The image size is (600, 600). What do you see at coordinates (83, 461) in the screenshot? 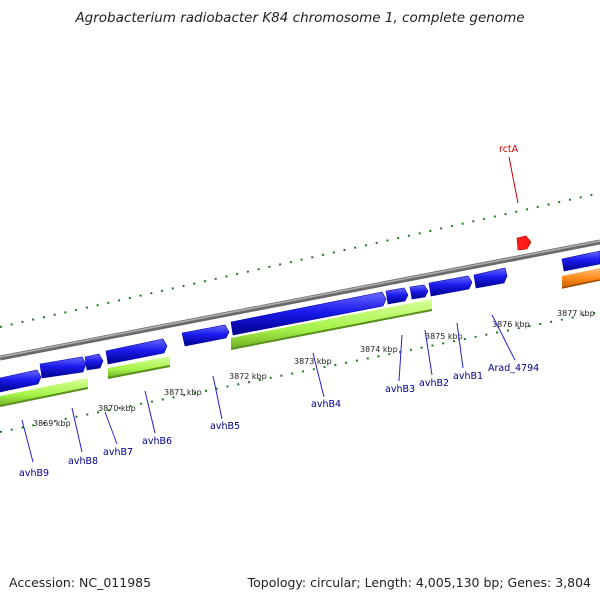
I see `gene-label-avhB8: avhB8` at bounding box center [83, 461].